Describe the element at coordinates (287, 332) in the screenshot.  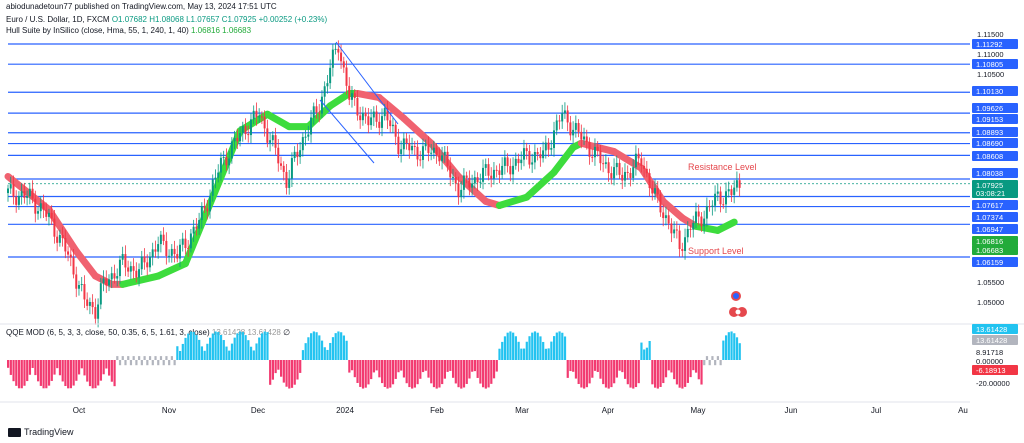
I see `qqe-visibility-icon: ∅` at that location.